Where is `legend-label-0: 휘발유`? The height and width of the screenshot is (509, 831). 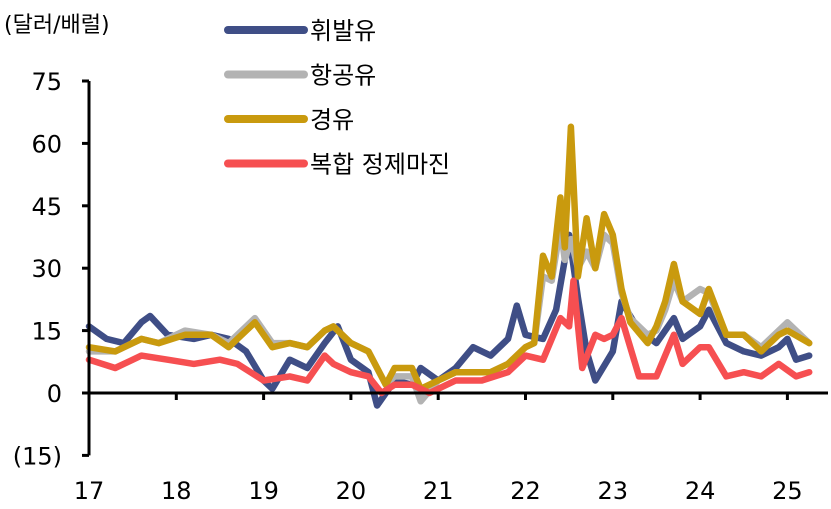 legend-label-0: 휘발유 is located at coordinates (343, 31).